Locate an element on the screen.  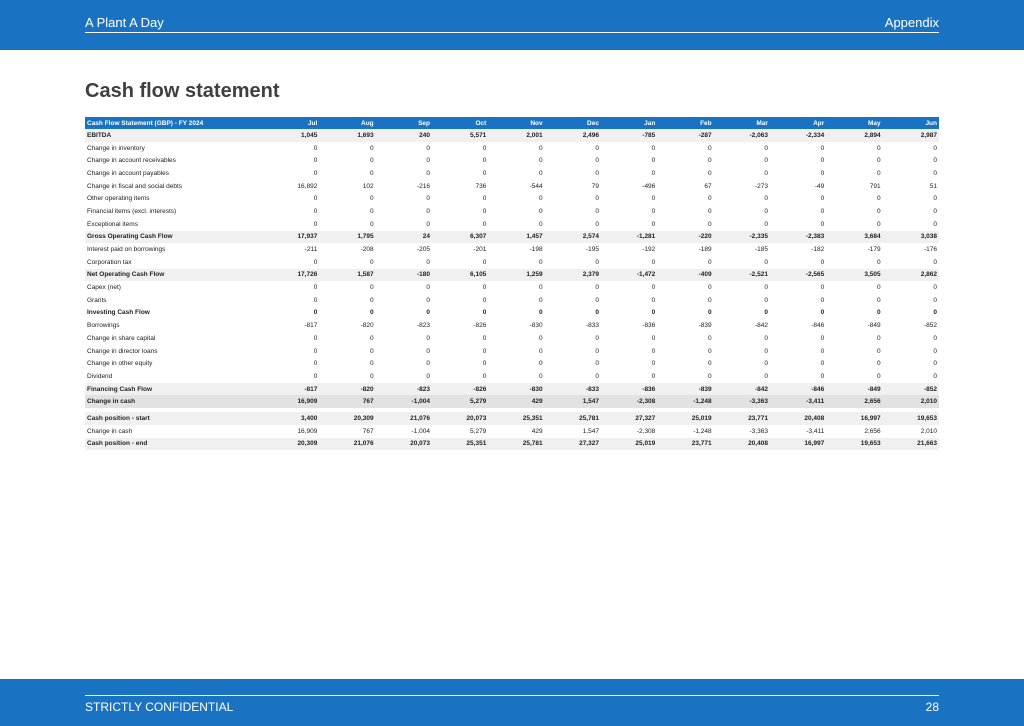
value-cell: 1,457 is located at coordinates (516, 237).